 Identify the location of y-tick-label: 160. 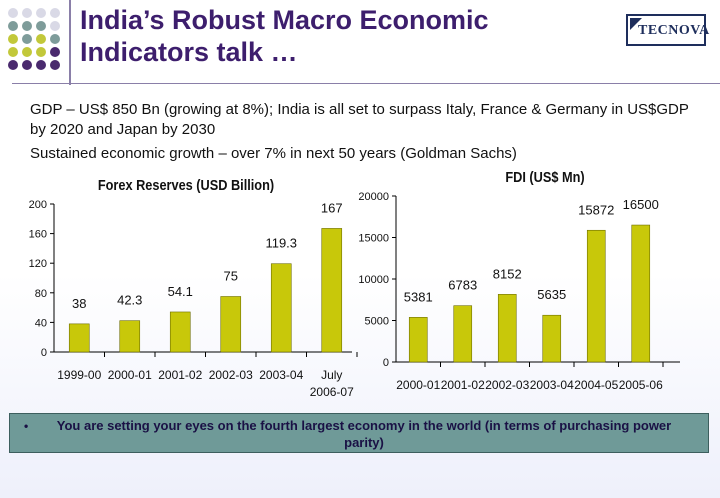
(38, 235).